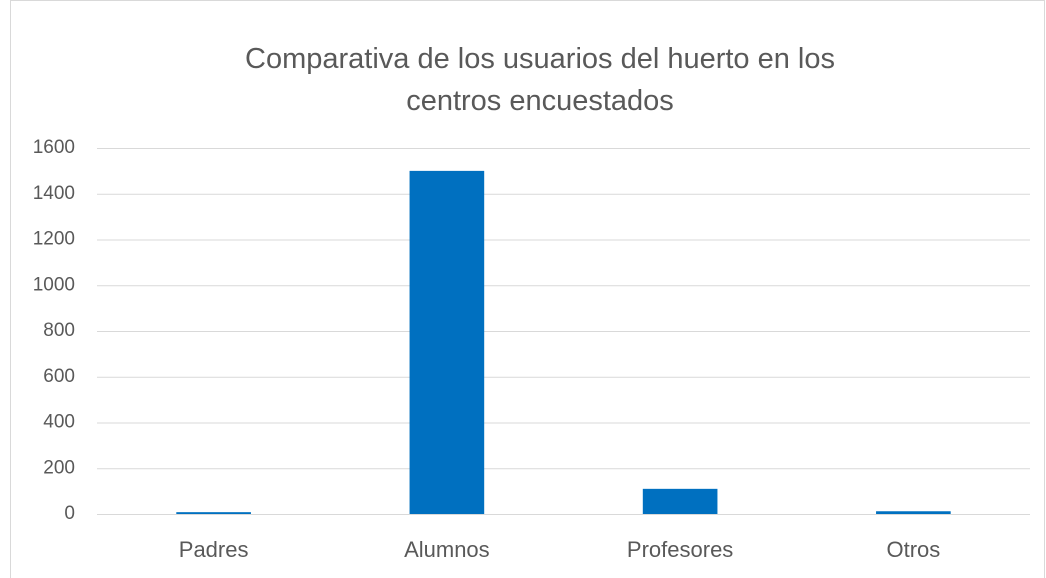 The width and height of the screenshot is (1046, 578). Describe the element at coordinates (54, 239) in the screenshot. I see `y-tick-label: 1200` at that location.